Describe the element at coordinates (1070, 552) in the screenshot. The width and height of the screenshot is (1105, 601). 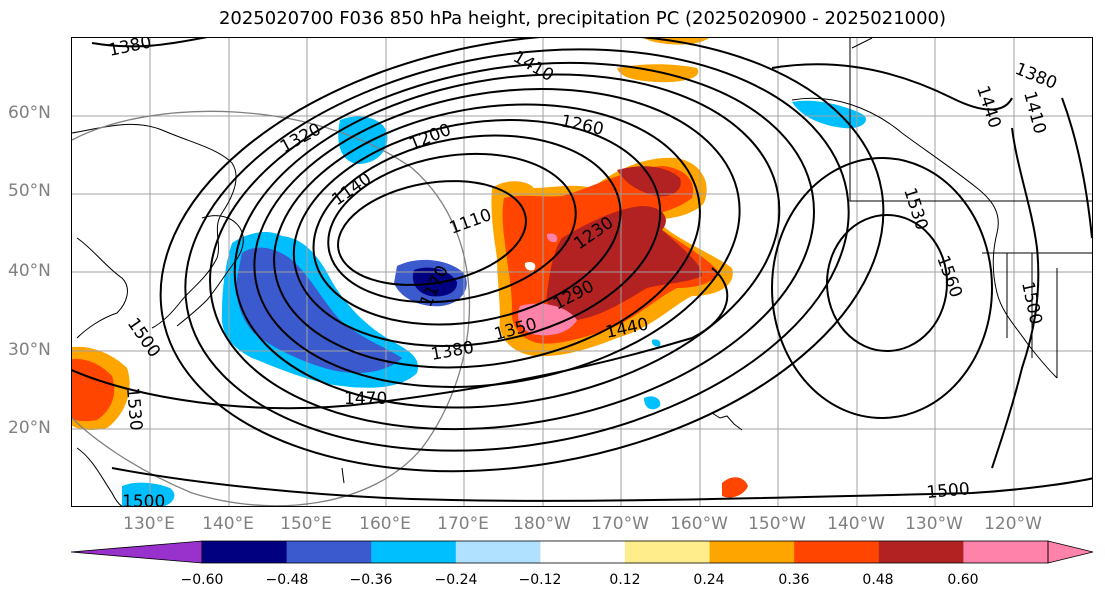
I see `colorbar-extend-high` at that location.